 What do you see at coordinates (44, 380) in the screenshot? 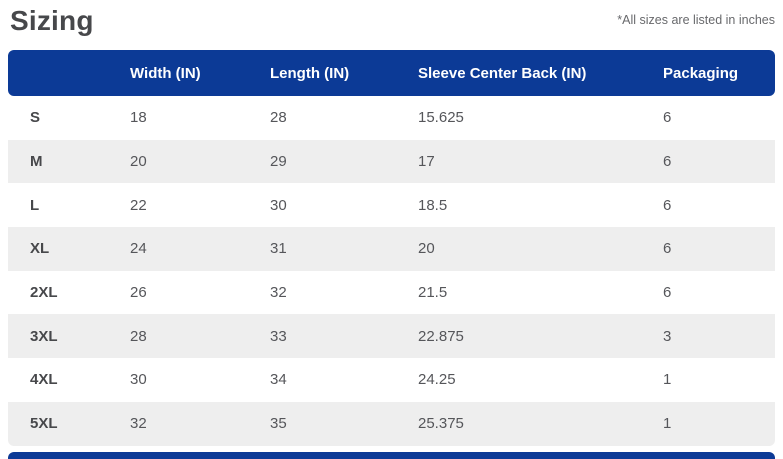
I see `size-cell: 4XL` at bounding box center [44, 380].